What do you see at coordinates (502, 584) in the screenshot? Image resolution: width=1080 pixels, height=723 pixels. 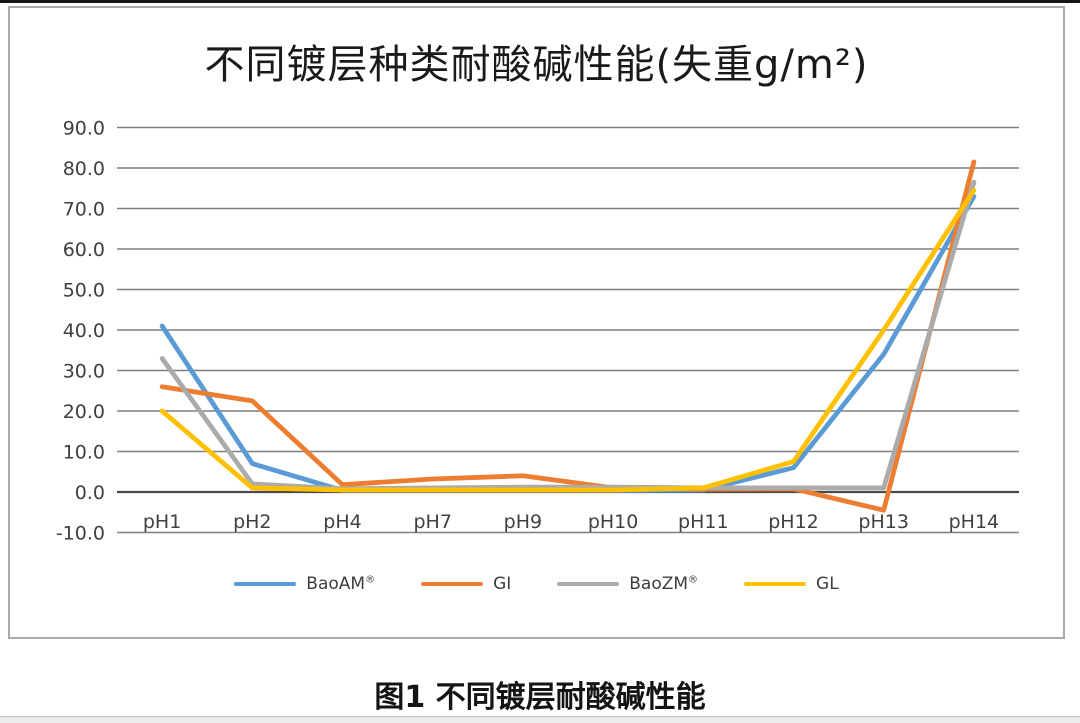 I see `legend-label: GI` at bounding box center [502, 584].